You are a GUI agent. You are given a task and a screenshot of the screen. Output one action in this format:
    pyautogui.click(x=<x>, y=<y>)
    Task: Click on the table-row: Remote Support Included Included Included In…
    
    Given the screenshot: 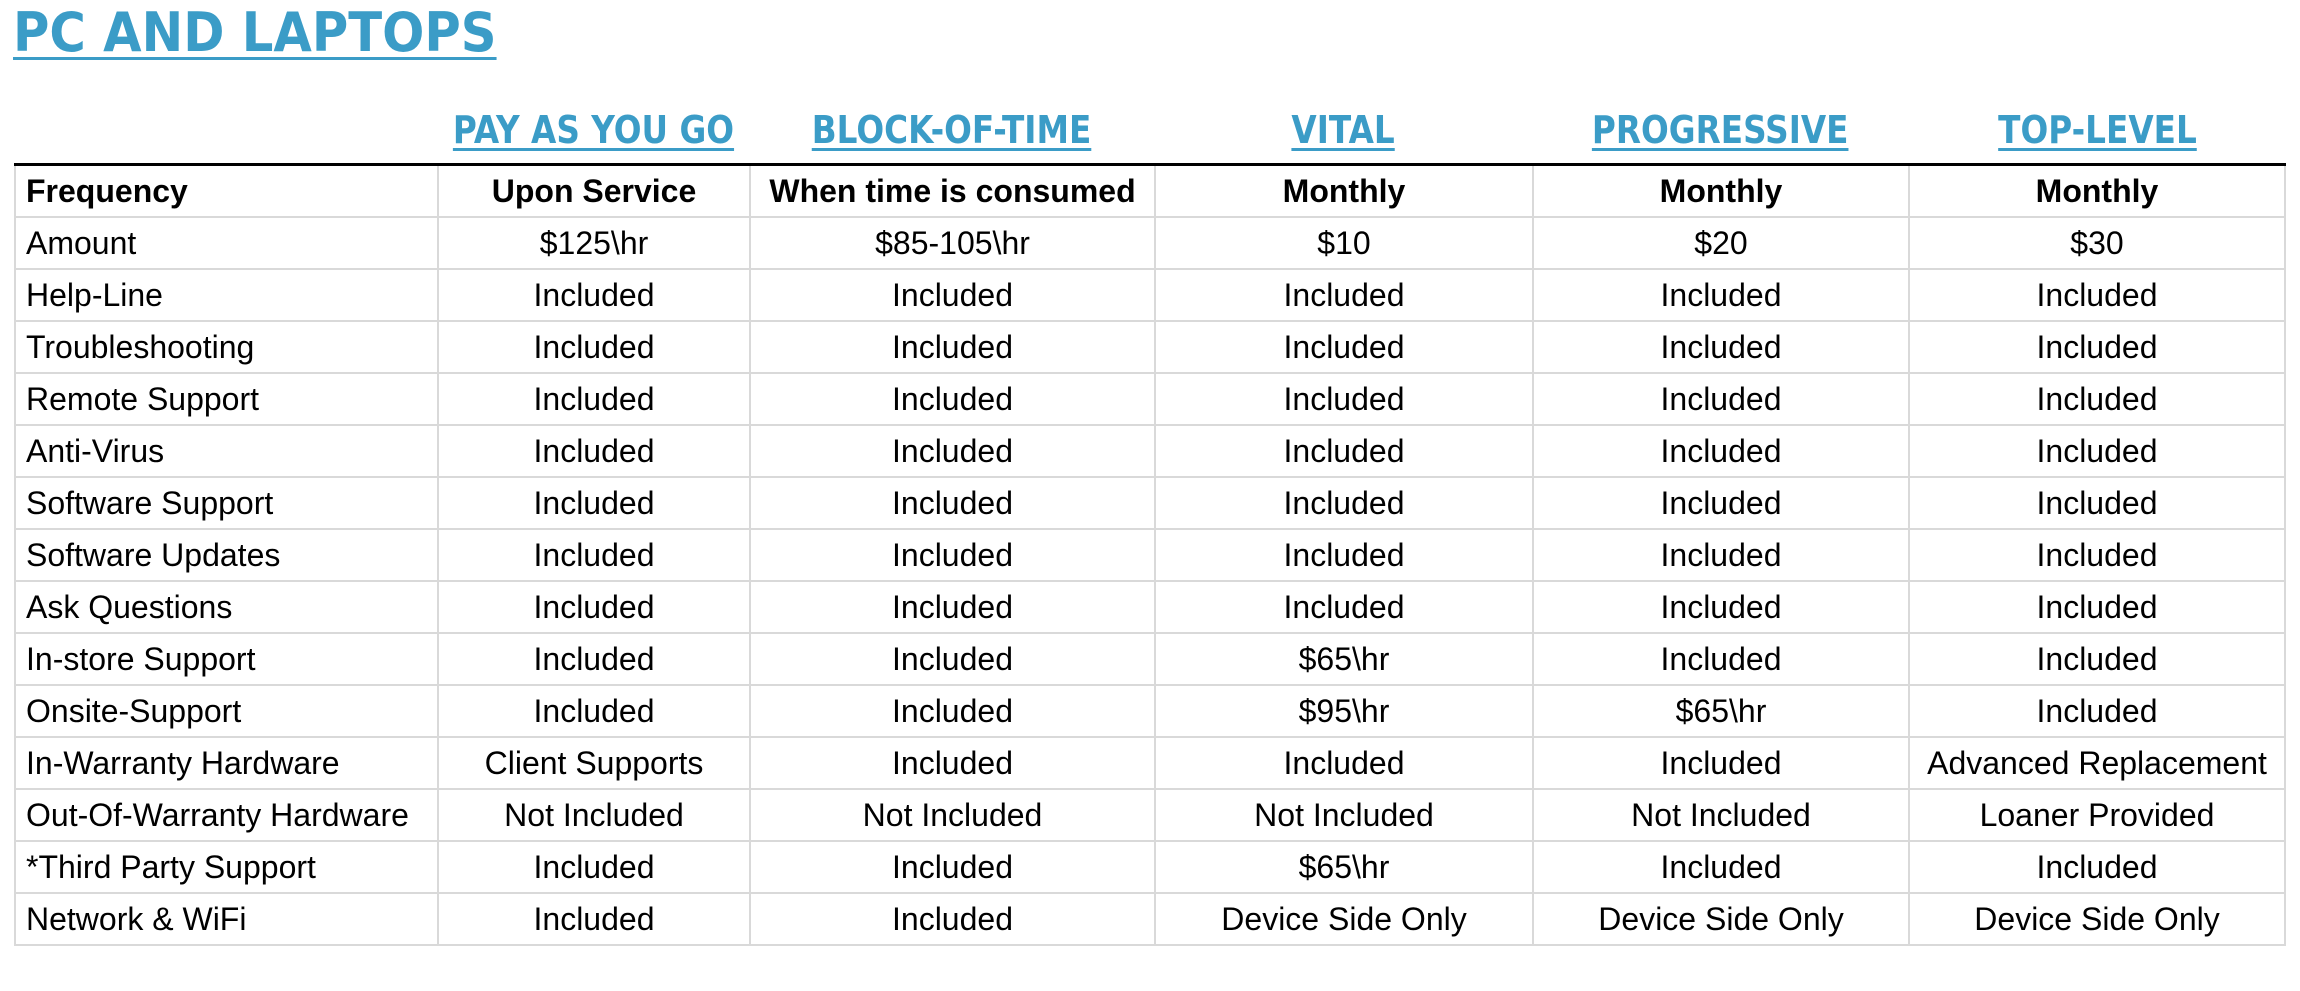 What is the action you would take?
    pyautogui.click(x=1150, y=399)
    